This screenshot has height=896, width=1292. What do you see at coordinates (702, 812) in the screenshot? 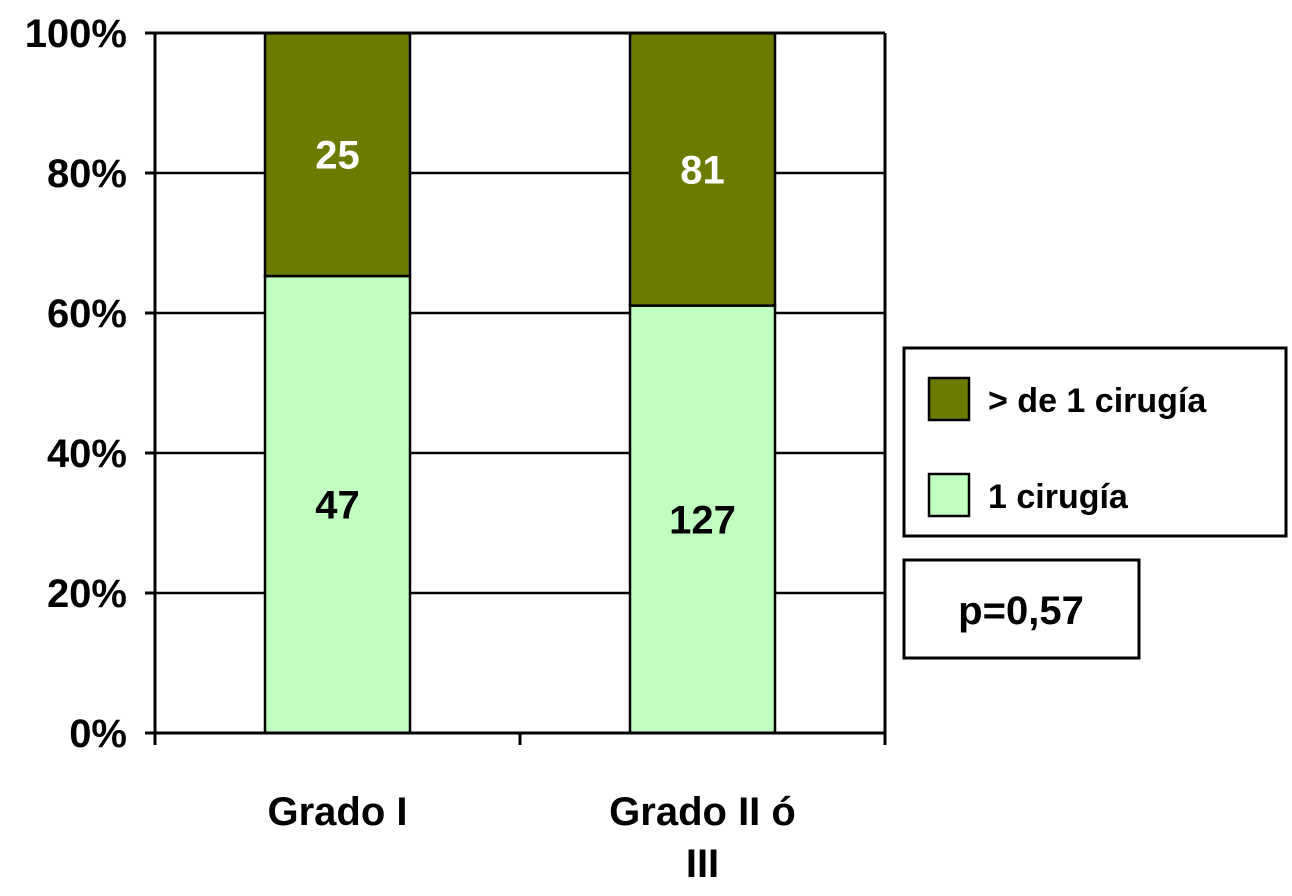
I see `category-label: Grado II ó` at bounding box center [702, 812].